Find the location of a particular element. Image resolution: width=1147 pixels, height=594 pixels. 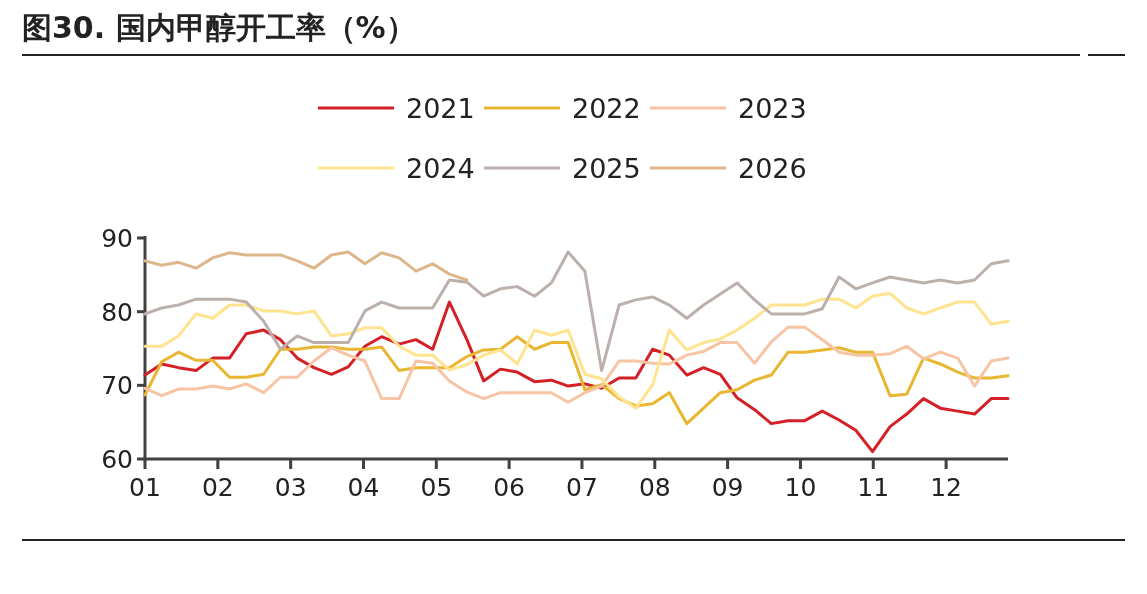

x-tick-label: 04 is located at coordinates (363, 487).